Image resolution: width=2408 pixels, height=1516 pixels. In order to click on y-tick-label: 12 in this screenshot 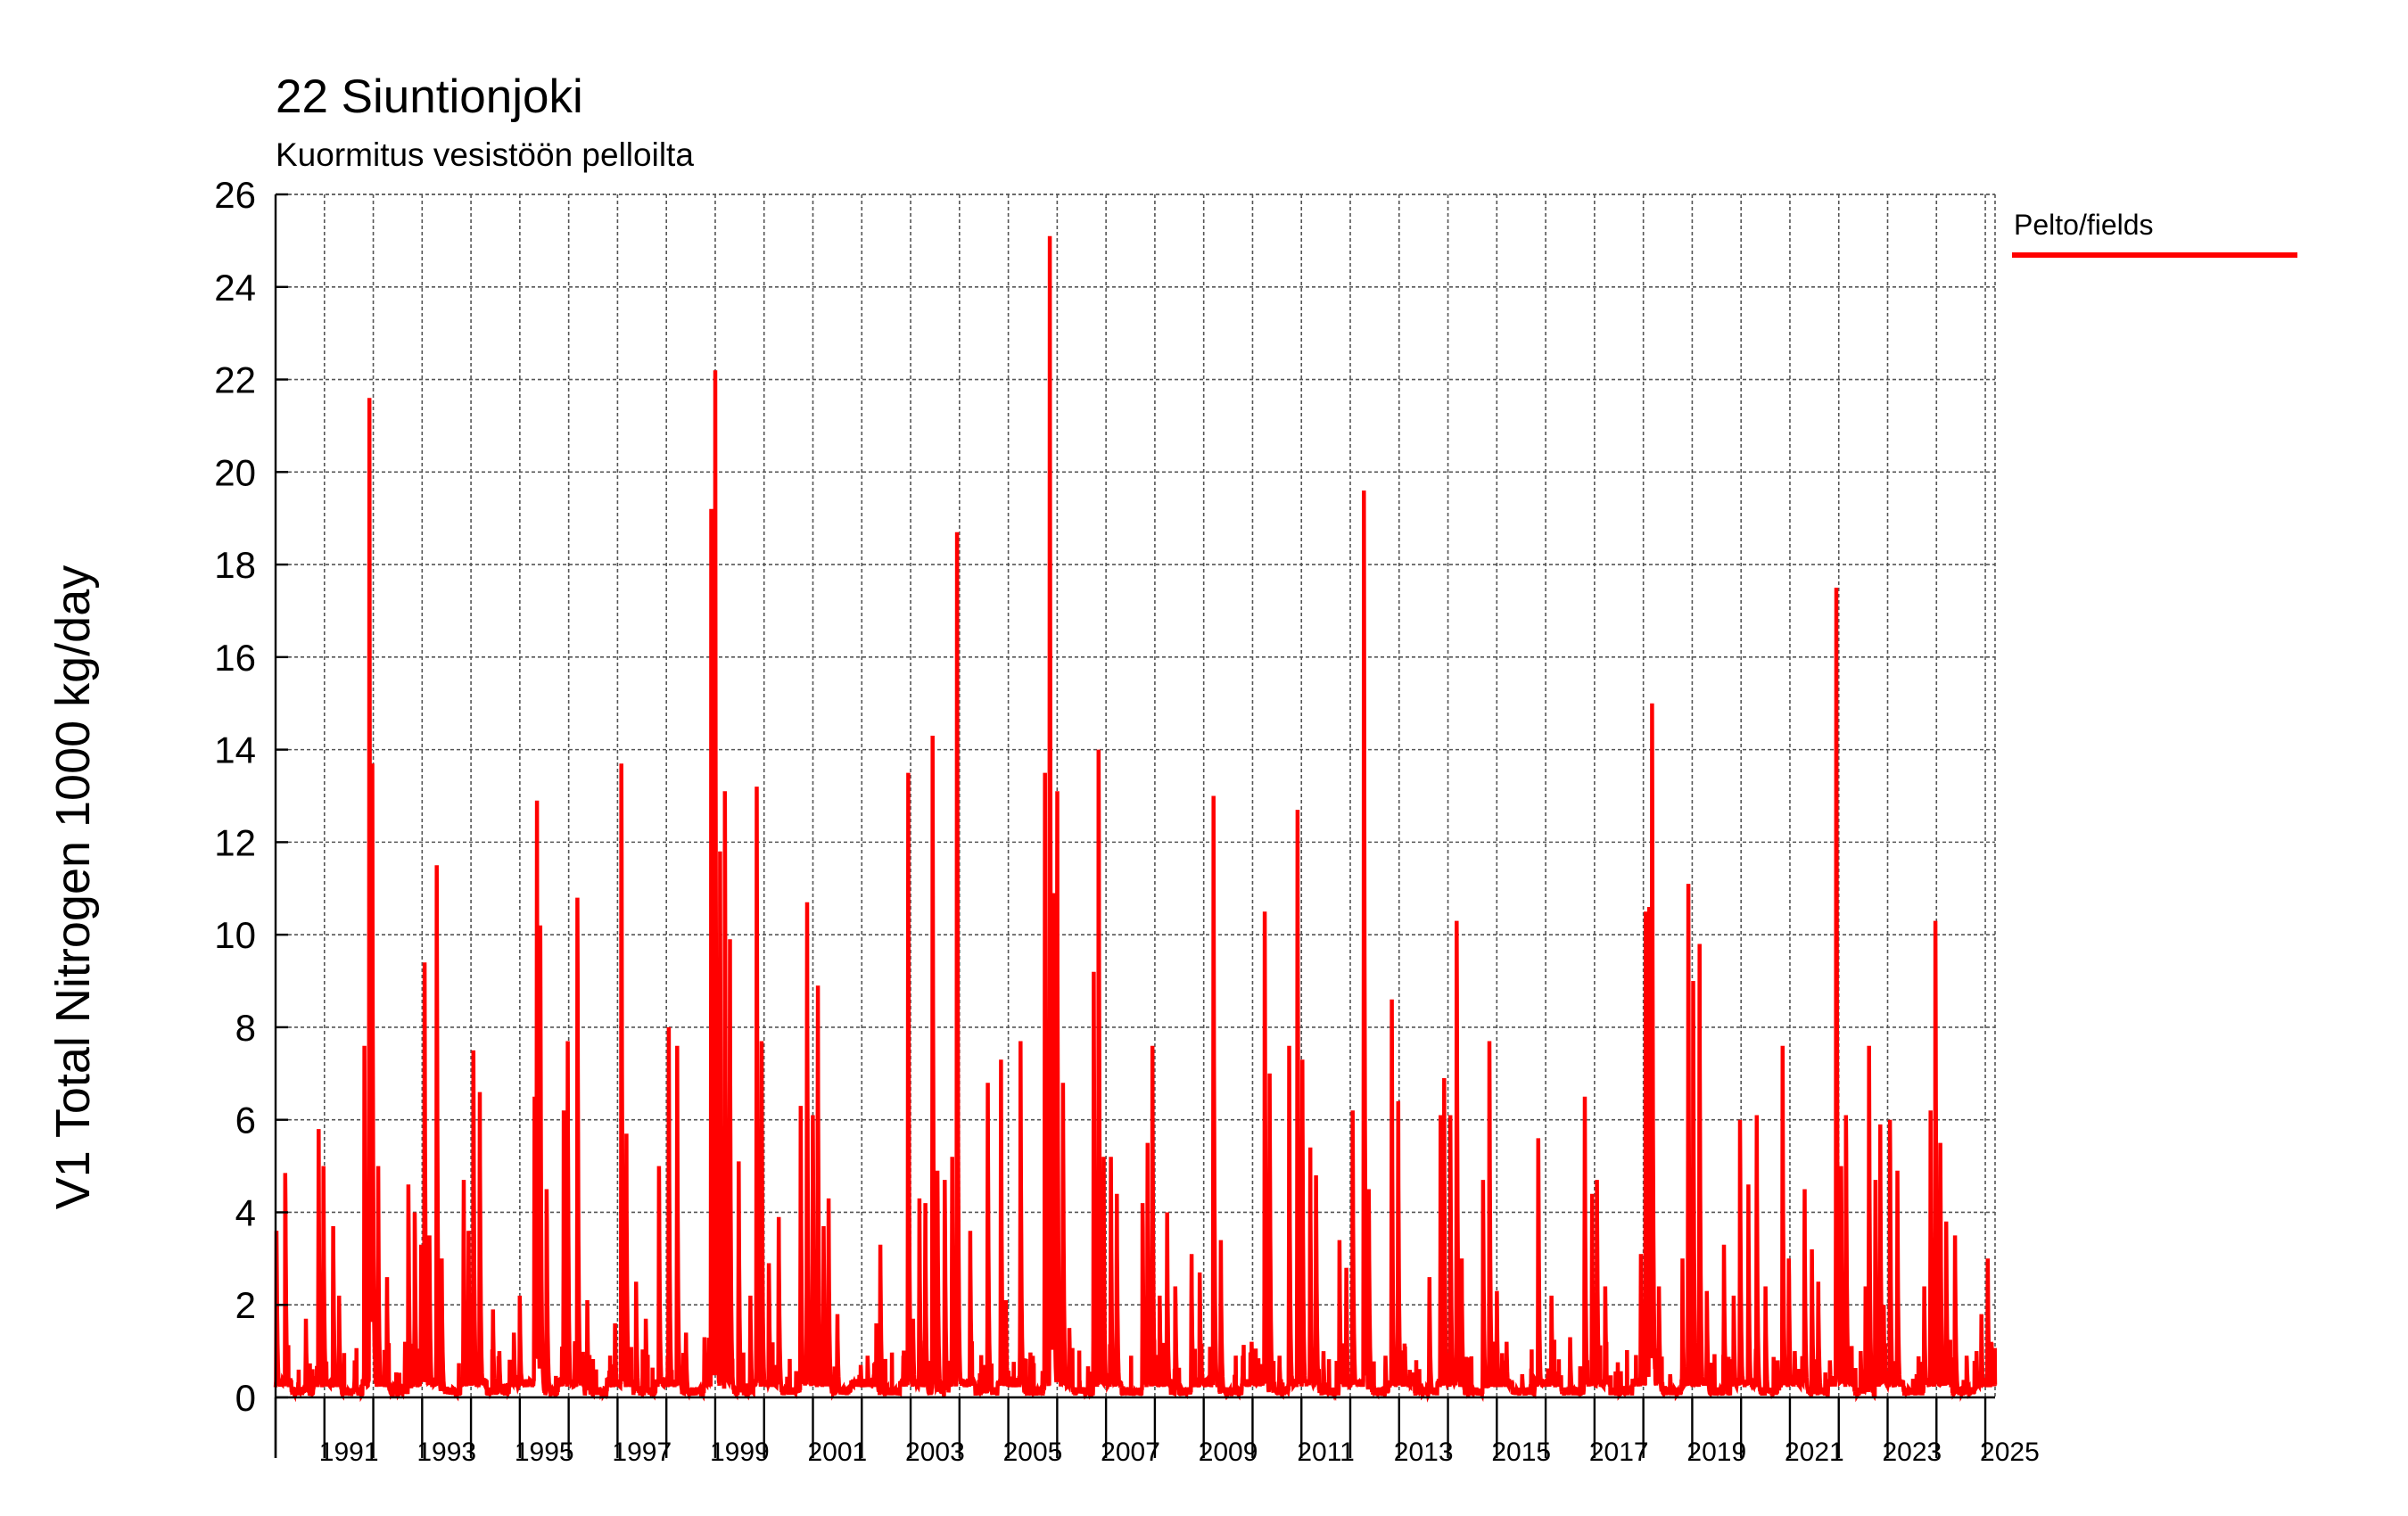, I will do `click(235, 842)`.